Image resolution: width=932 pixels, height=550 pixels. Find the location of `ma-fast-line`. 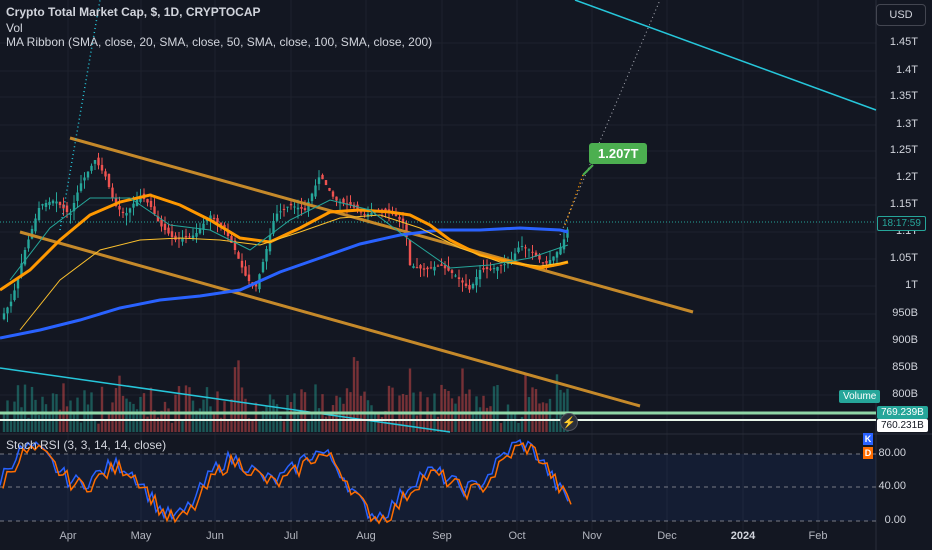

ma-fast-line is located at coordinates (289, 239).